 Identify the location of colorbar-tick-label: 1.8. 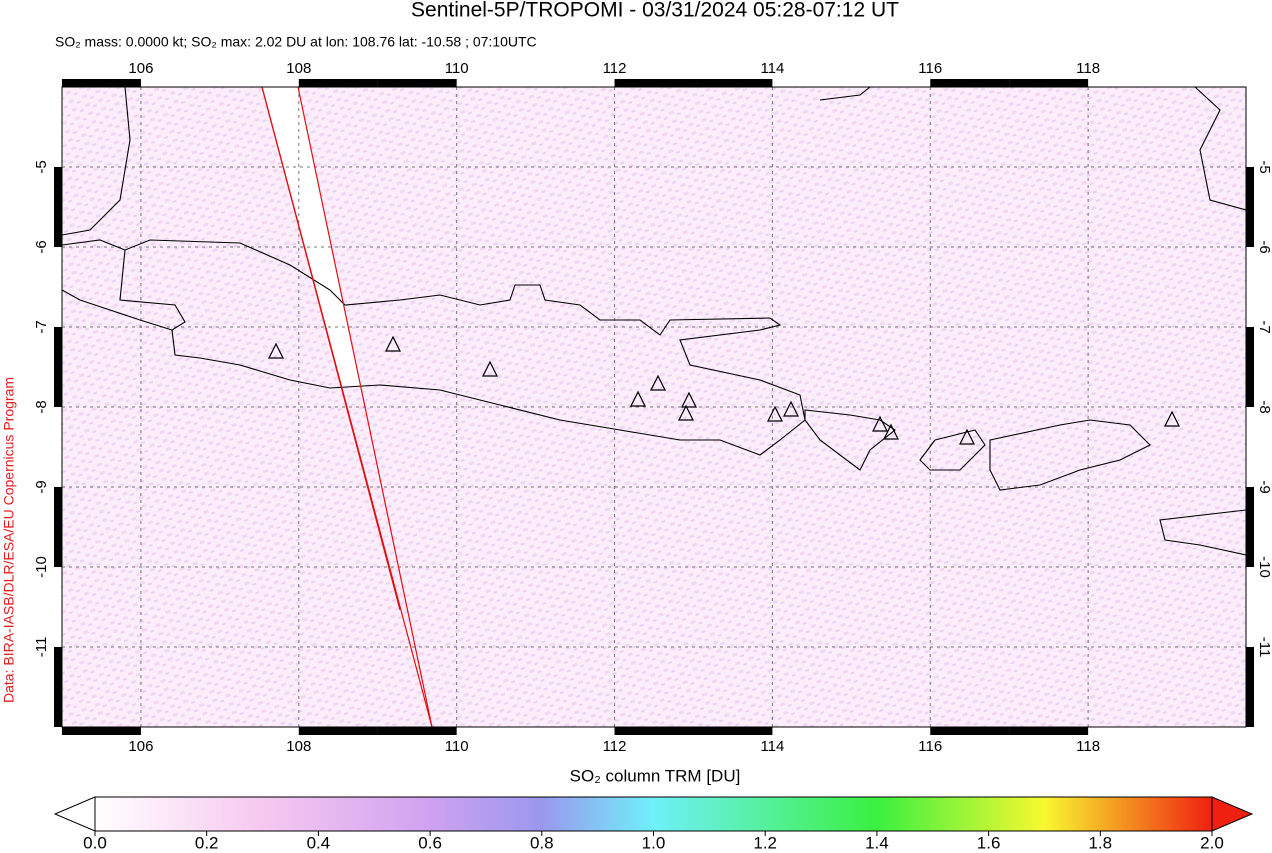
(1100, 842).